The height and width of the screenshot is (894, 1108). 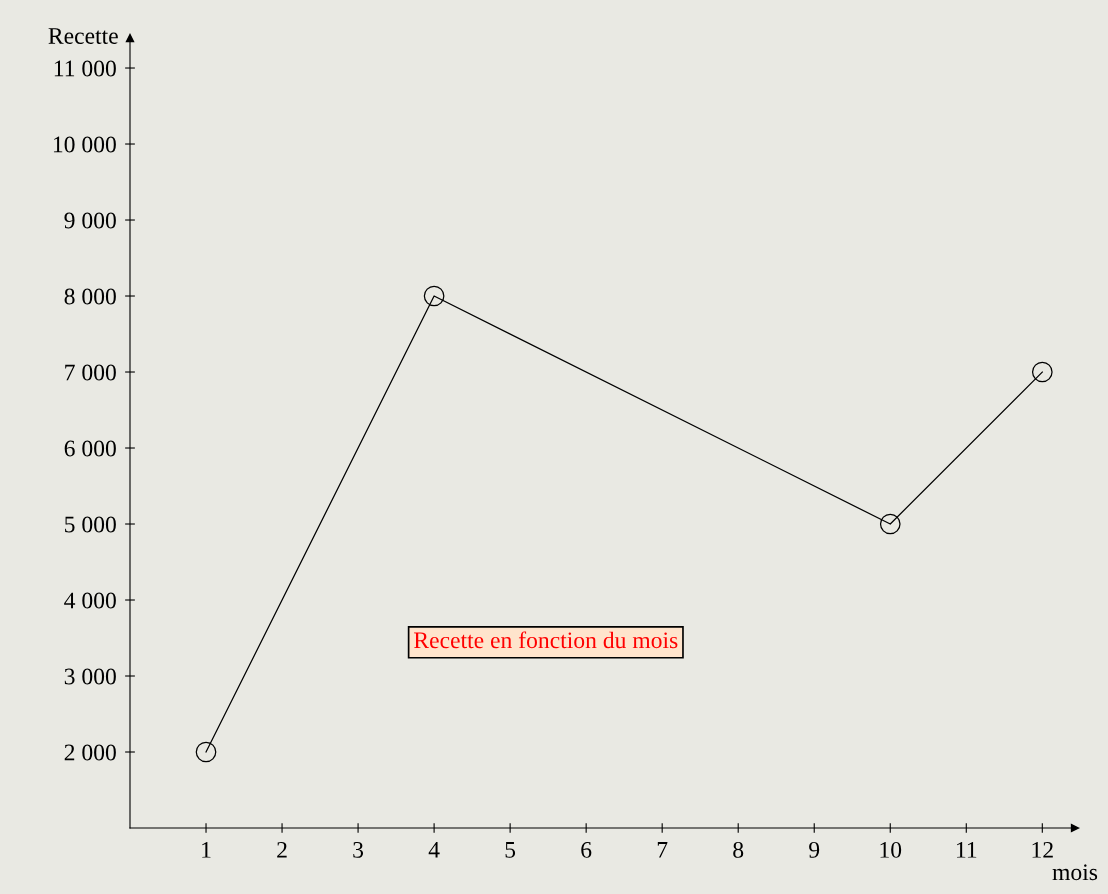 What do you see at coordinates (90, 676) in the screenshot?
I see `y-tick-label: 3 000` at bounding box center [90, 676].